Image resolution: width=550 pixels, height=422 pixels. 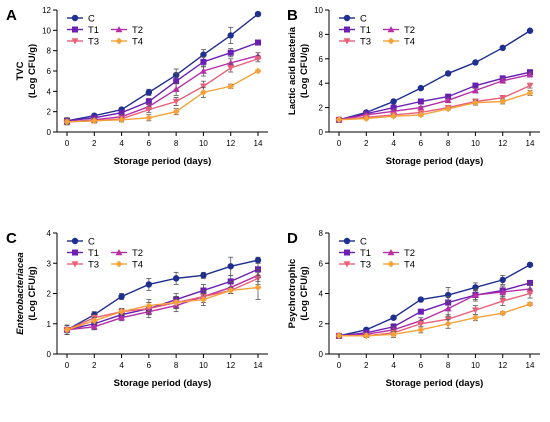 I want to click on legend: CT1 T2 T3 T4, so click(x=105, y=254).